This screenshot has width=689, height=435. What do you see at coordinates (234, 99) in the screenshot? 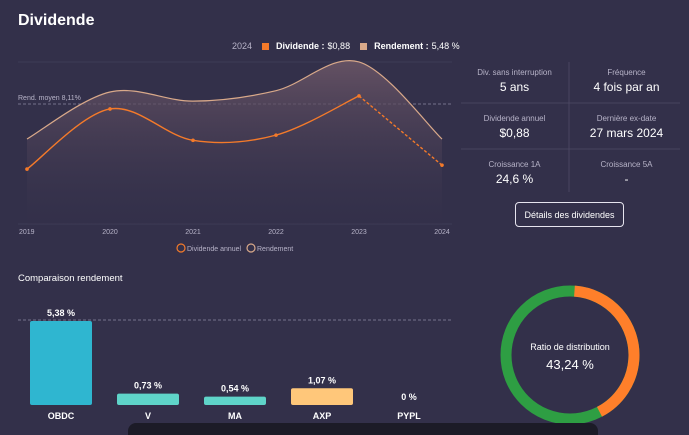
I see `yield-line` at bounding box center [234, 99].